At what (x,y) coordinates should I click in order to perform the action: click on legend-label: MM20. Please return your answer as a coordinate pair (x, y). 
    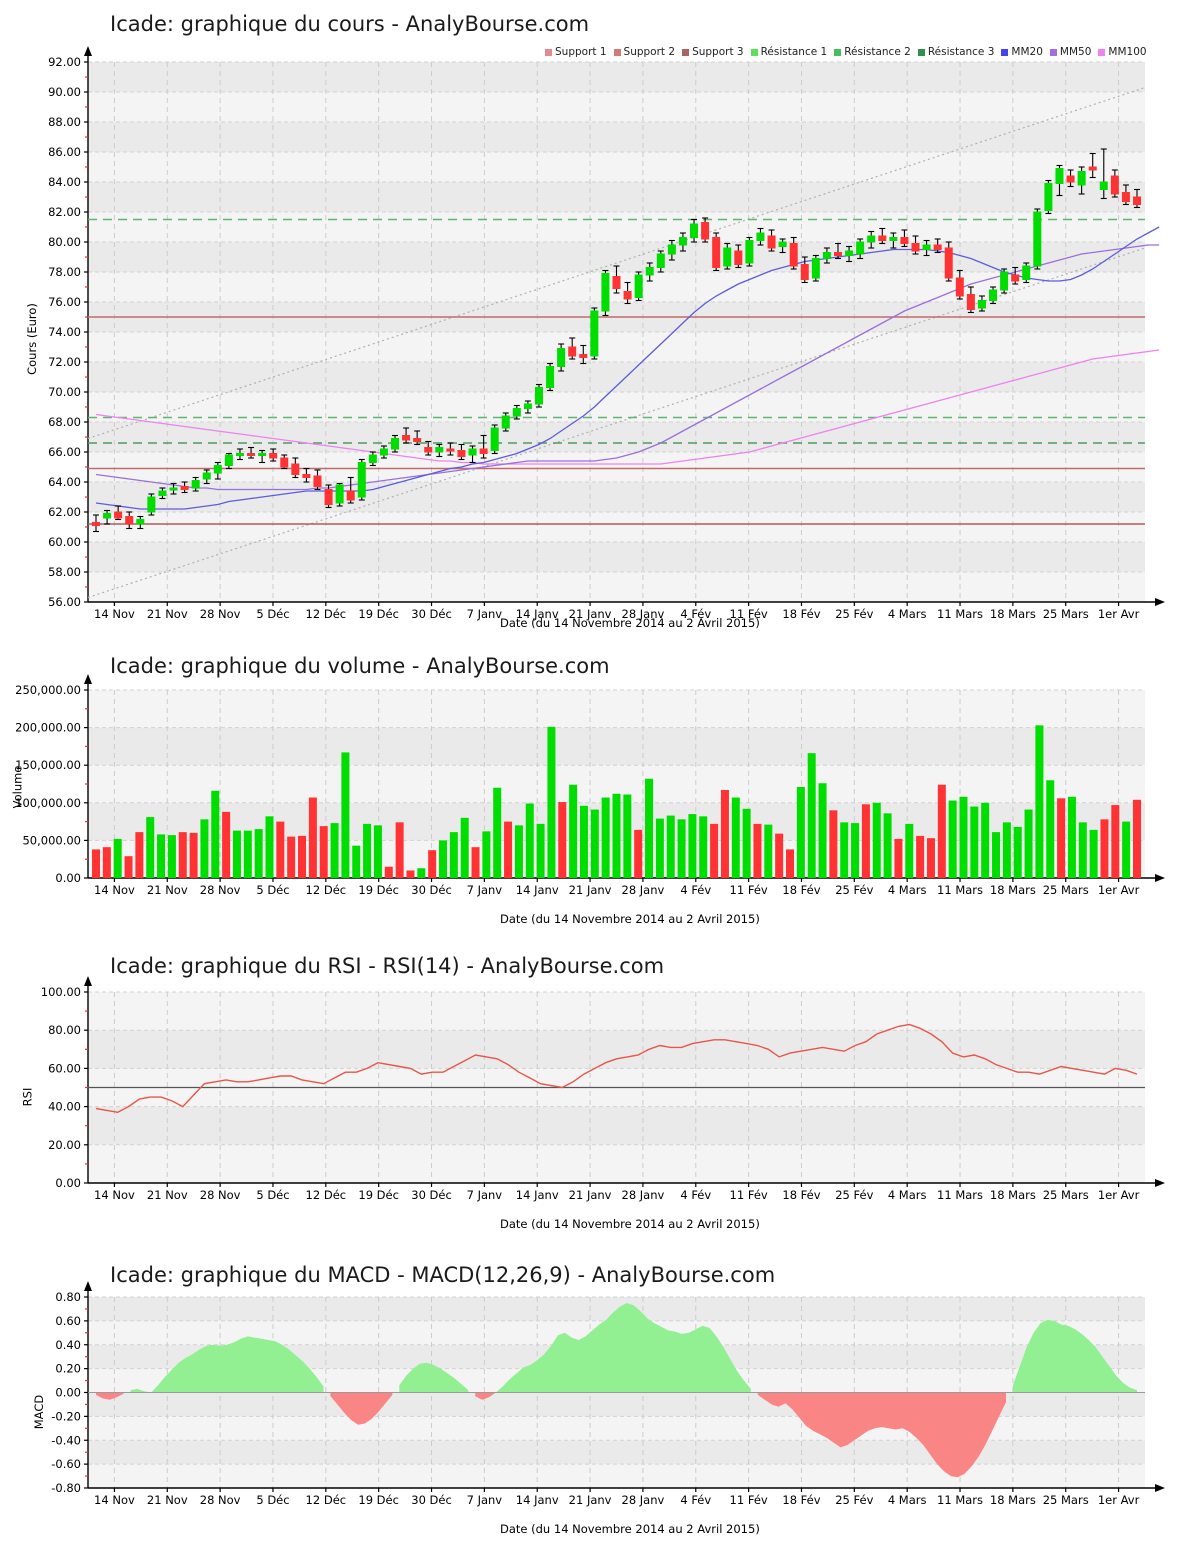
    Looking at the image, I should click on (1027, 52).